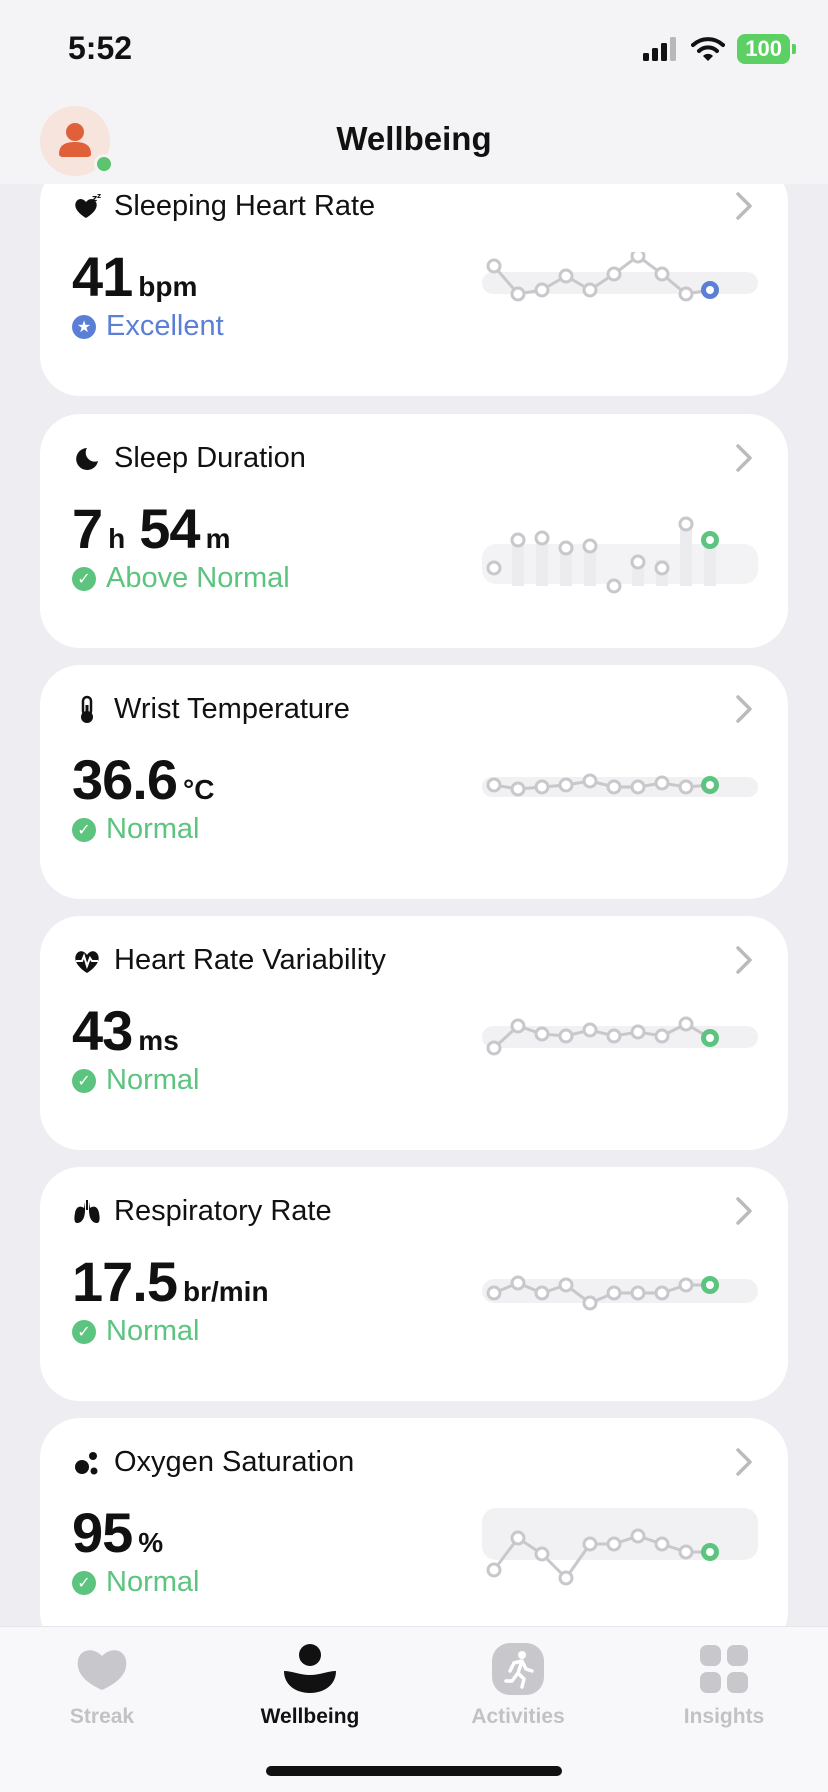 The image size is (828, 1792). What do you see at coordinates (87, 1463) in the screenshot?
I see `oxygen-icon` at bounding box center [87, 1463].